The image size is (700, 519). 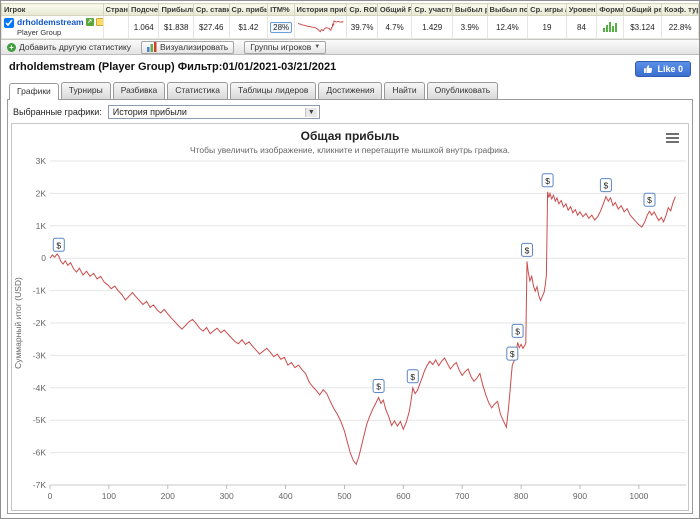 What do you see at coordinates (115, 9) in the screenshot?
I see `col-header-country: Стран` at bounding box center [115, 9].